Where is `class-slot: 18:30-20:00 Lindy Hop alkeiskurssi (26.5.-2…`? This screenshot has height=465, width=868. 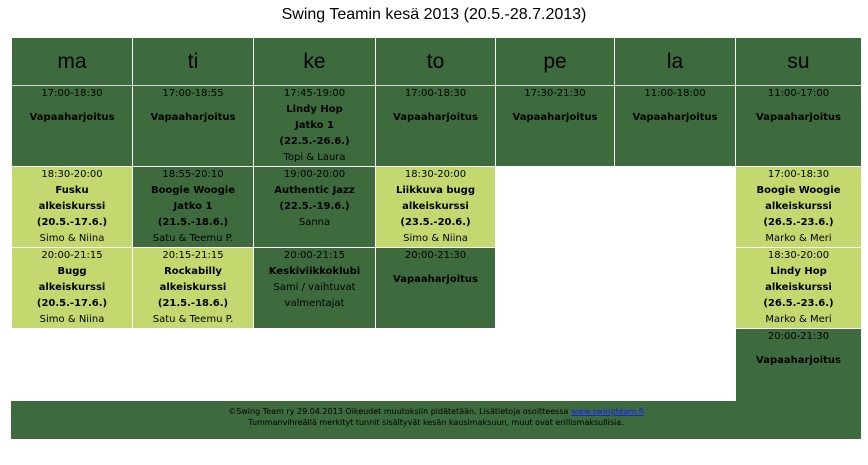 class-slot: 18:30-20:00 Lindy Hop alkeiskurssi (26.5.-2… is located at coordinates (798, 288).